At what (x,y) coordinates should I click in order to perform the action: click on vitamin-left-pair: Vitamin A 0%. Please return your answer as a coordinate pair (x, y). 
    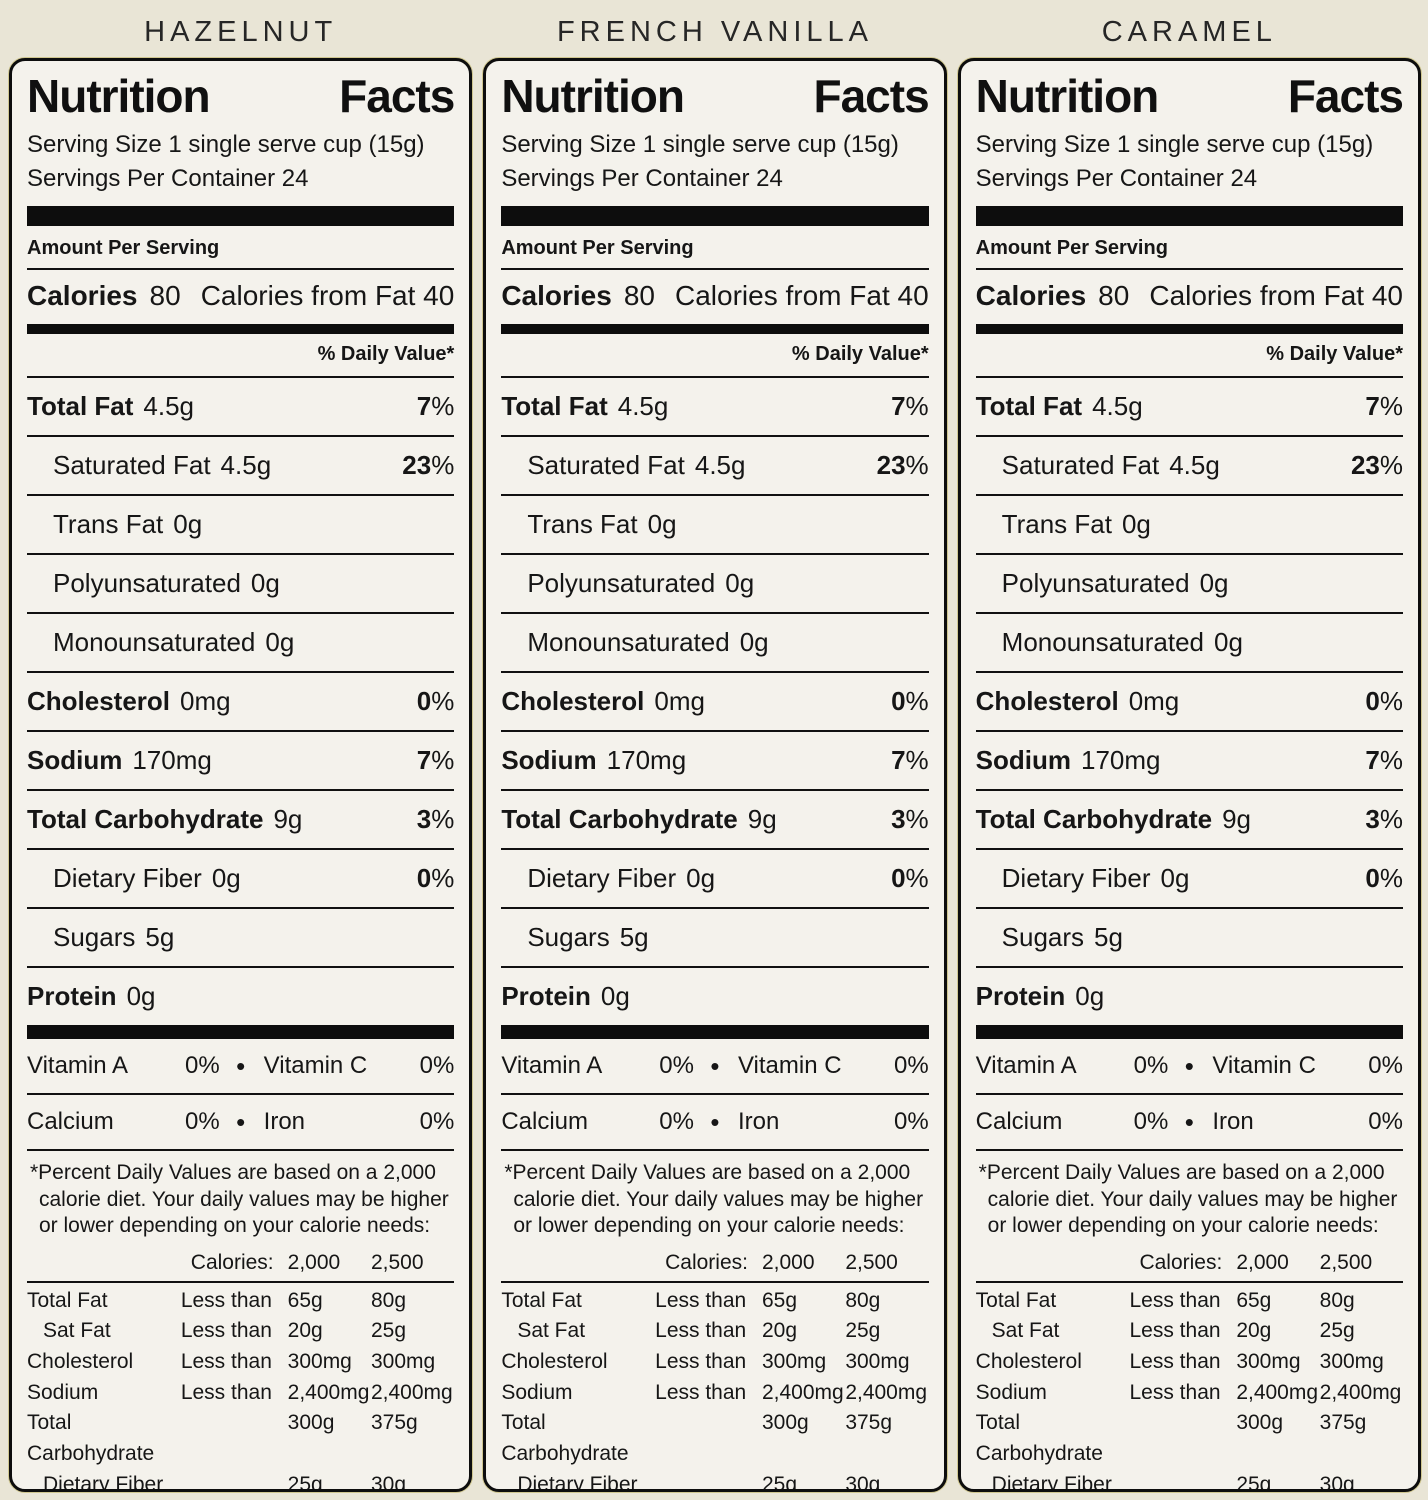
    Looking at the image, I should click on (126, 1066).